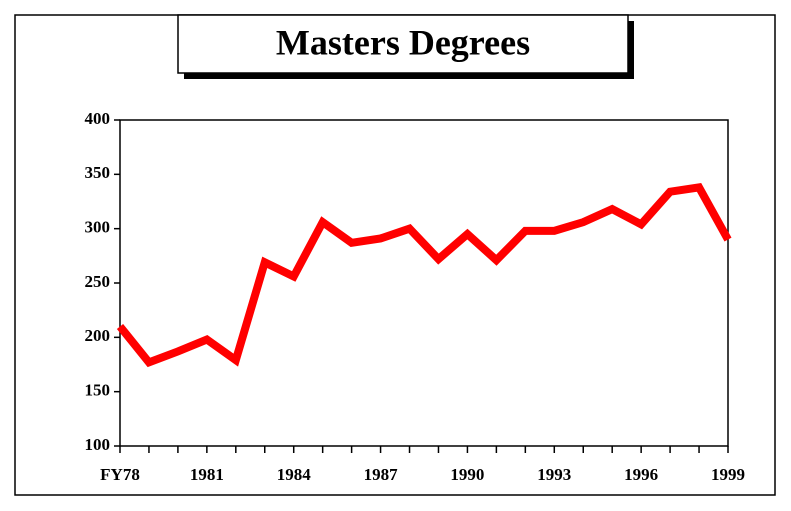 The width and height of the screenshot is (791, 511). I want to click on y-tick-label: 150, so click(98, 390).